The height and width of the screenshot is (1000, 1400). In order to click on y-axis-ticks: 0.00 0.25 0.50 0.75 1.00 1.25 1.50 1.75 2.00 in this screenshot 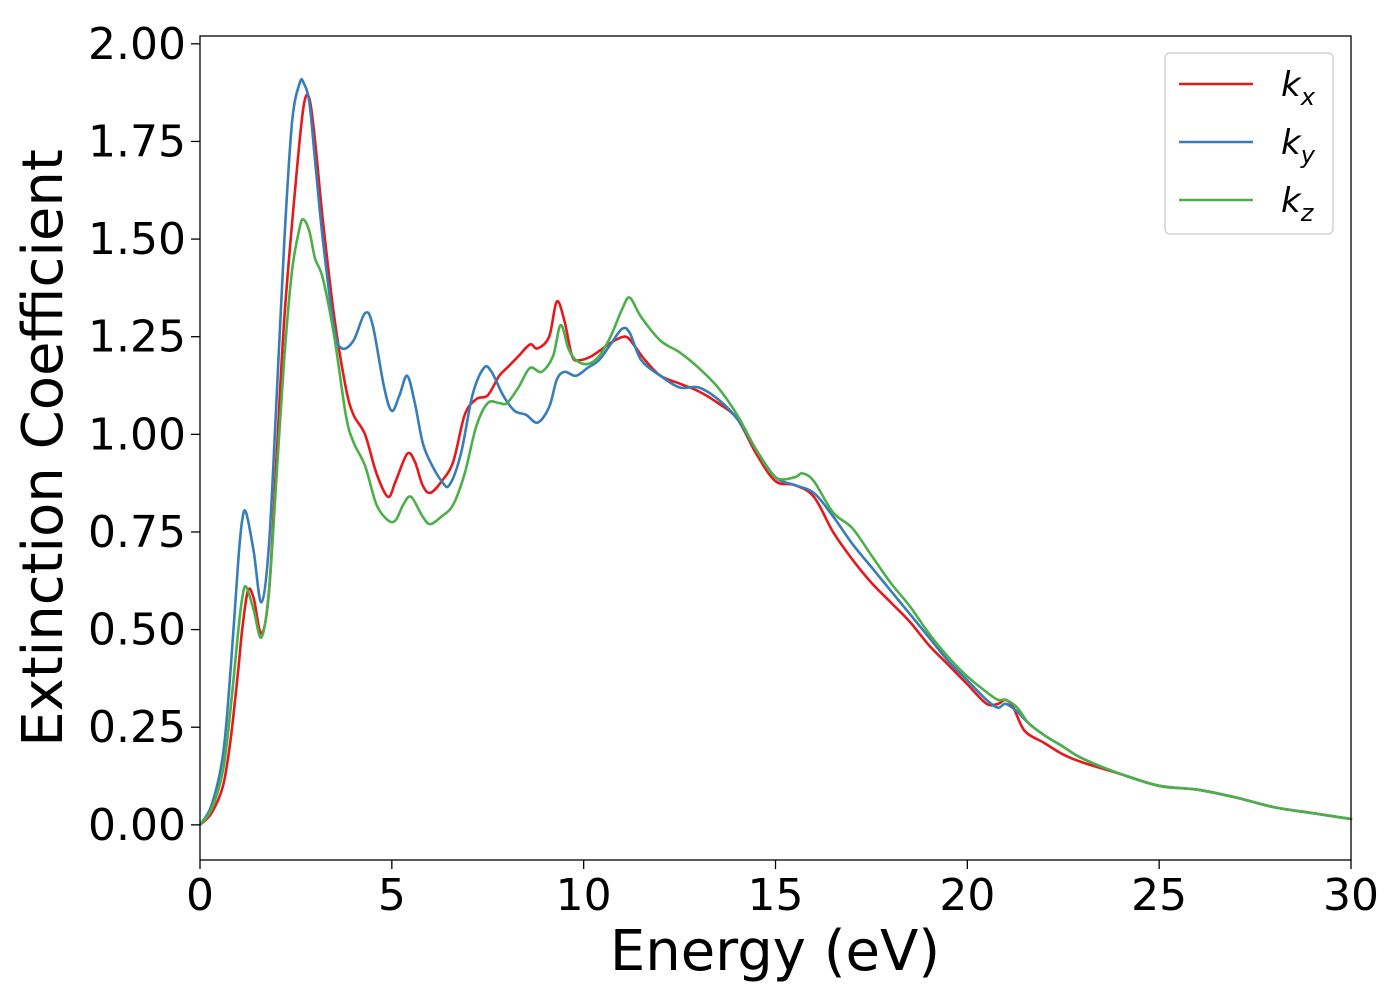, I will do `click(144, 435)`.